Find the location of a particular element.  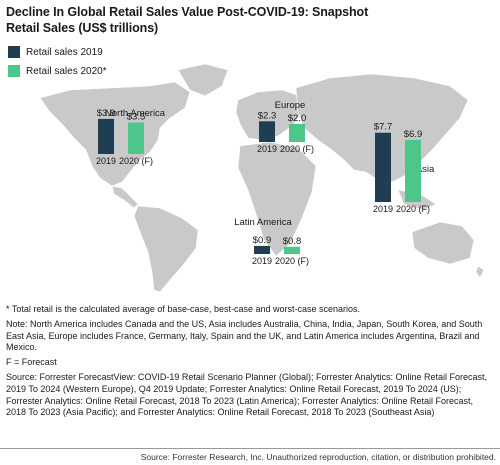

legend-item-2020: Retail sales 2020* is located at coordinates (57, 71).